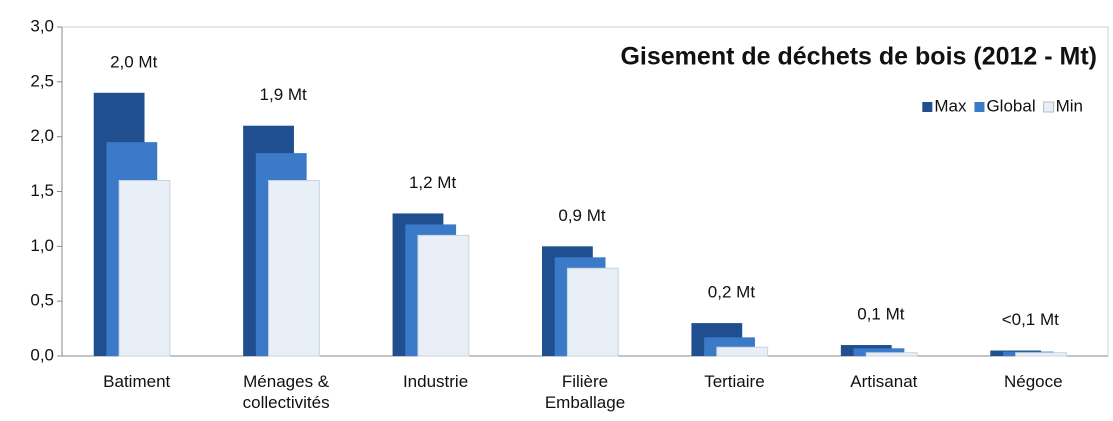 The image size is (1113, 421). What do you see at coordinates (884, 381) in the screenshot?
I see `x-tick-label: Artisanat` at bounding box center [884, 381].